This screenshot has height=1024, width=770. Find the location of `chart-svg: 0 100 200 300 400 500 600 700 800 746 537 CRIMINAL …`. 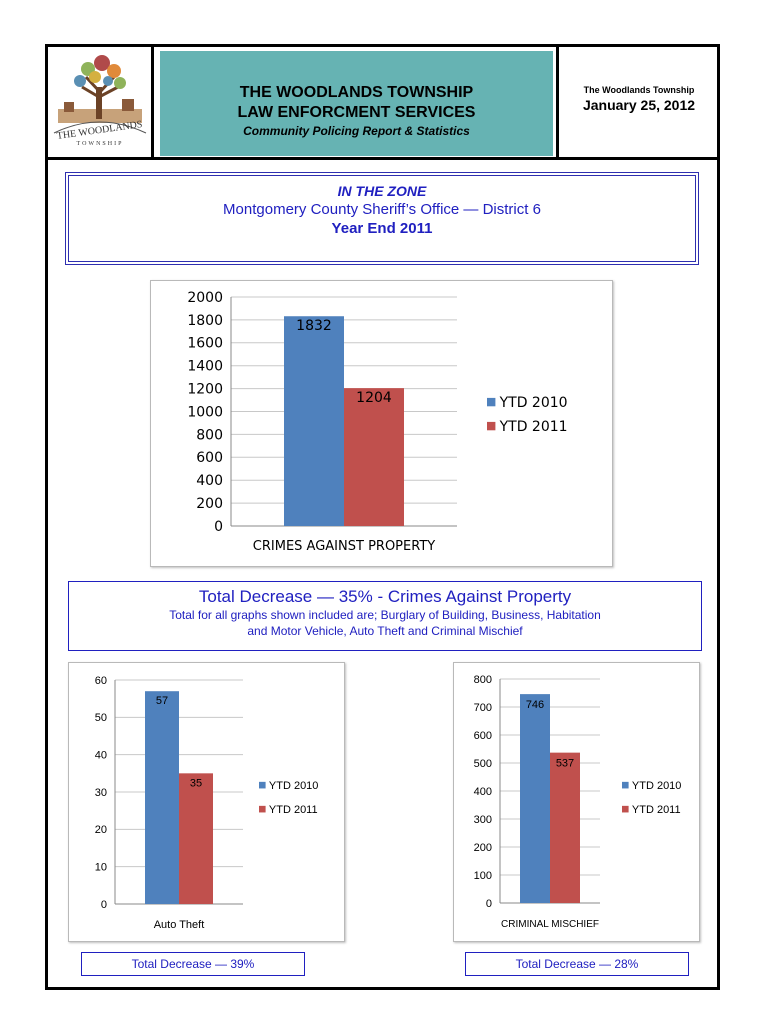

chart-svg: 0 100 200 300 400 500 600 700 800 746 537 CRIMINAL … is located at coordinates (578, 802).